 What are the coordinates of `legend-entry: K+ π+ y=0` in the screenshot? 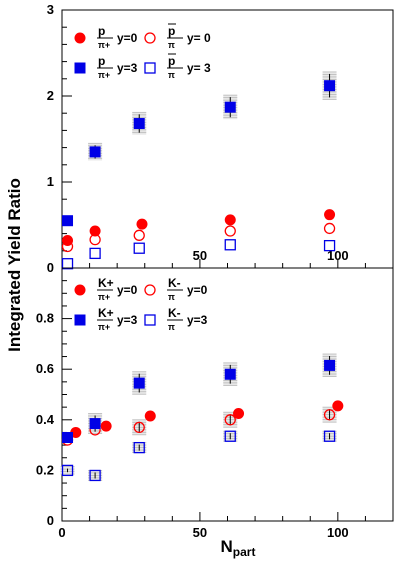 It's located at (106, 289).